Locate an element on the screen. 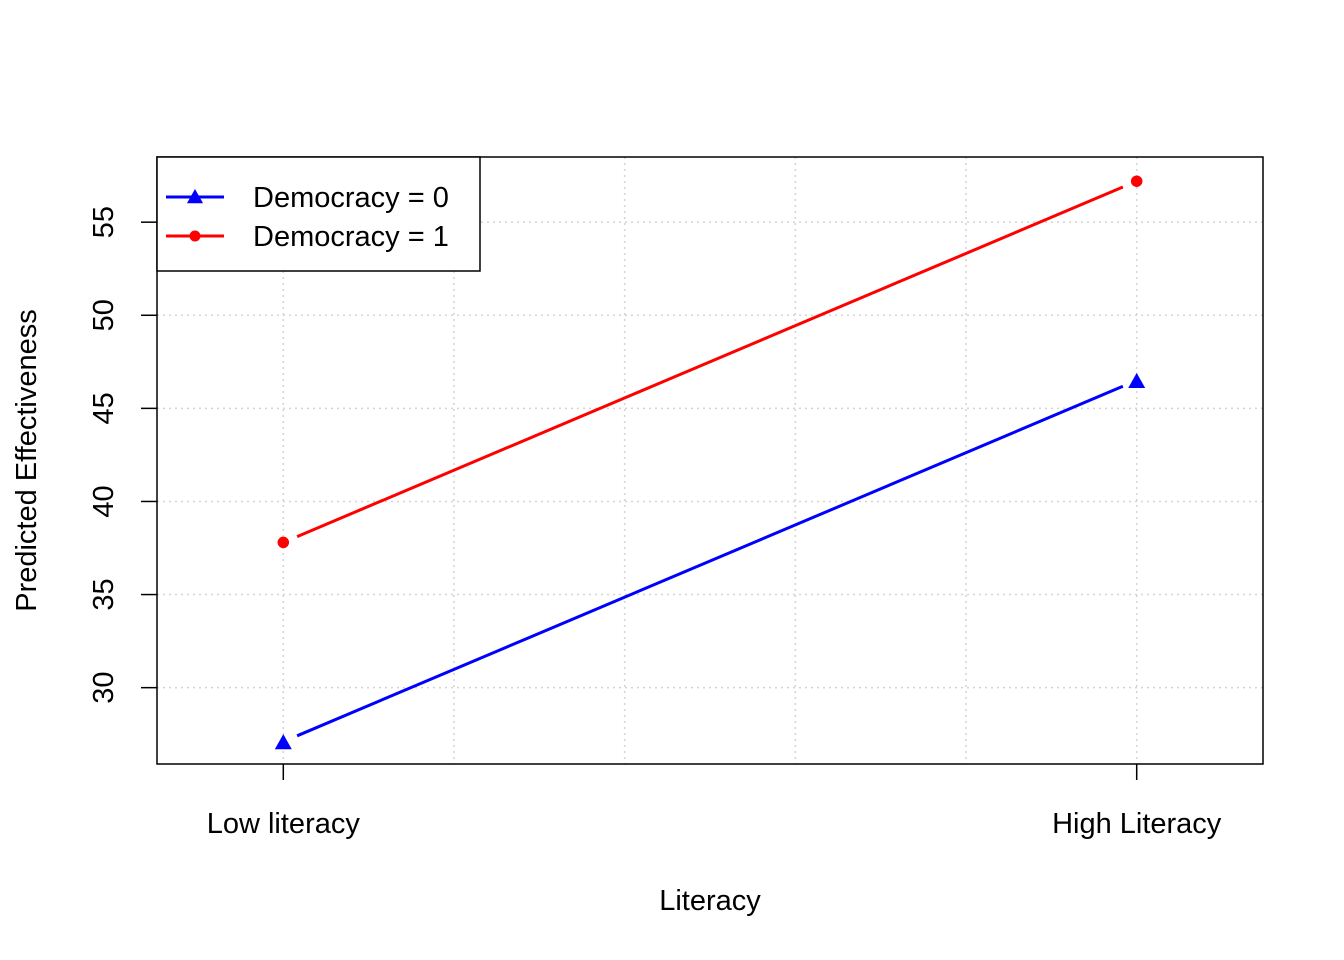 The width and height of the screenshot is (1344, 960). legend-box is located at coordinates (318, 214).